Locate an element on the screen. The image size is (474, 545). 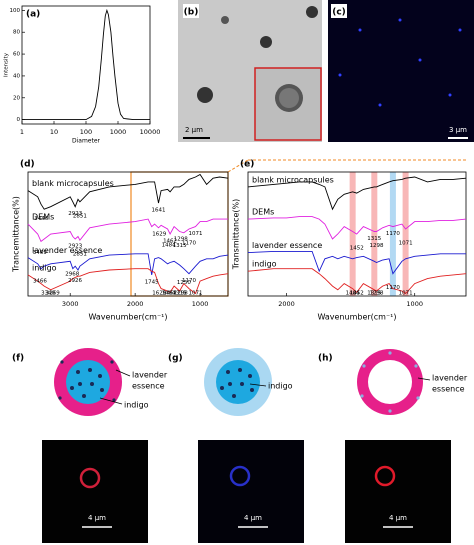
peak-label: 3469 is located at coordinates (40, 253).